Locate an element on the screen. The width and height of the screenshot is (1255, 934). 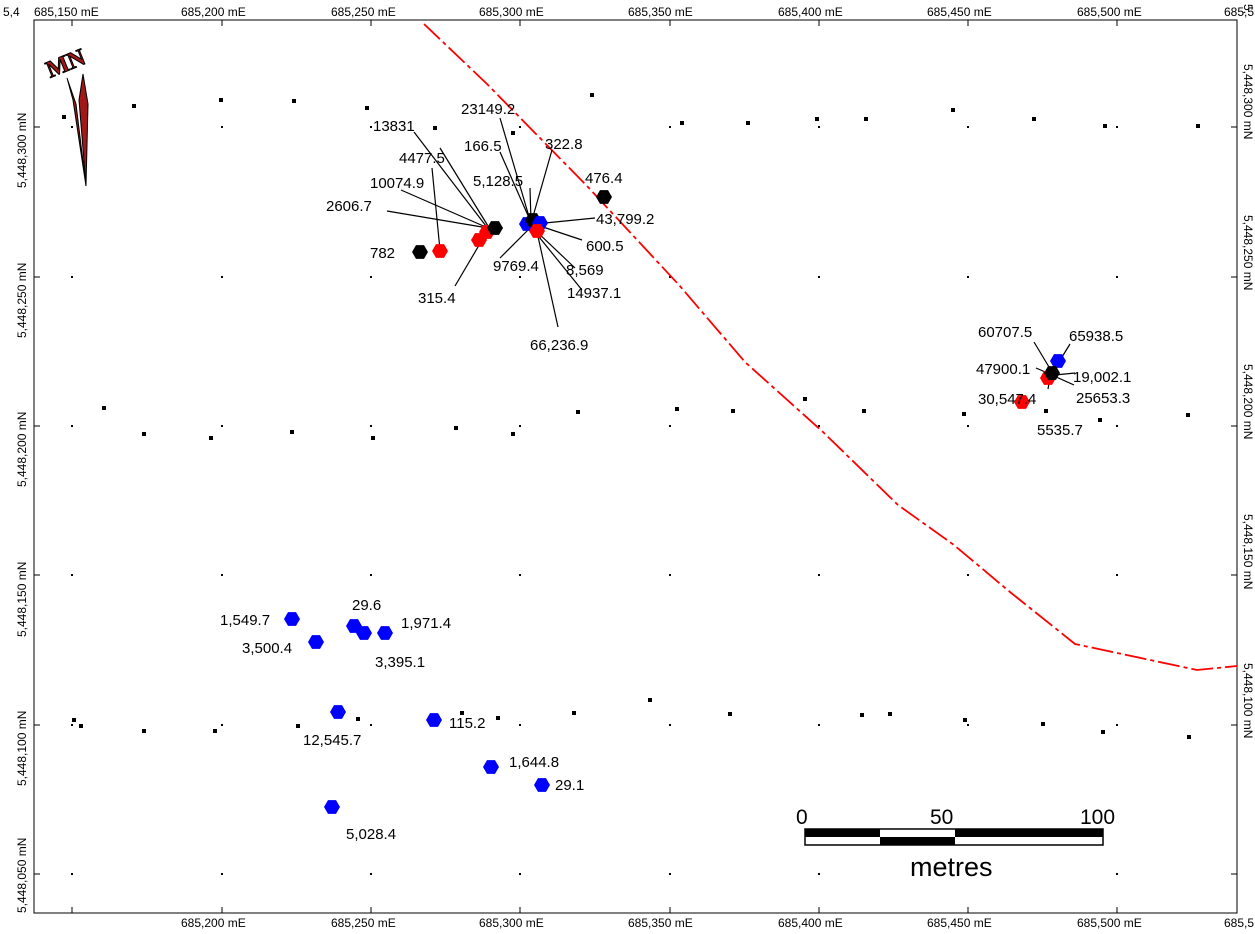
sample-label: 66,236.9 is located at coordinates (559, 345).